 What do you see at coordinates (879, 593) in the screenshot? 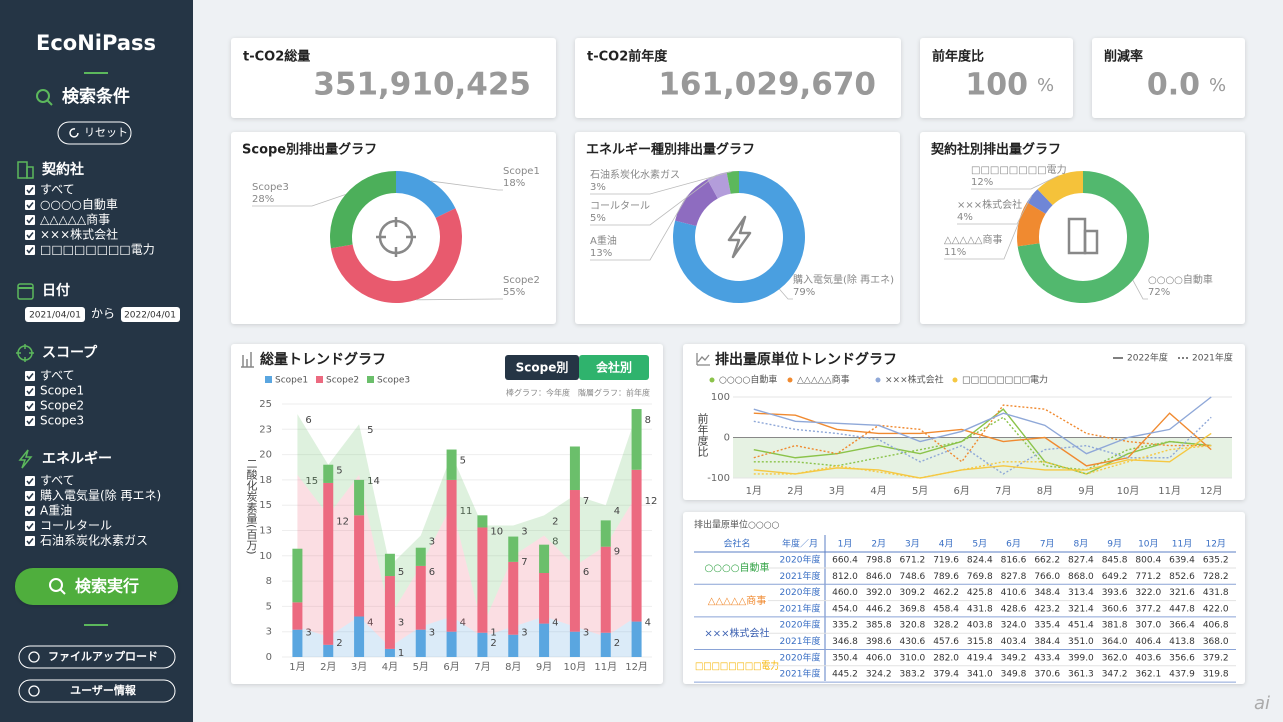
I see `table-cell: 392.0` at bounding box center [879, 593].